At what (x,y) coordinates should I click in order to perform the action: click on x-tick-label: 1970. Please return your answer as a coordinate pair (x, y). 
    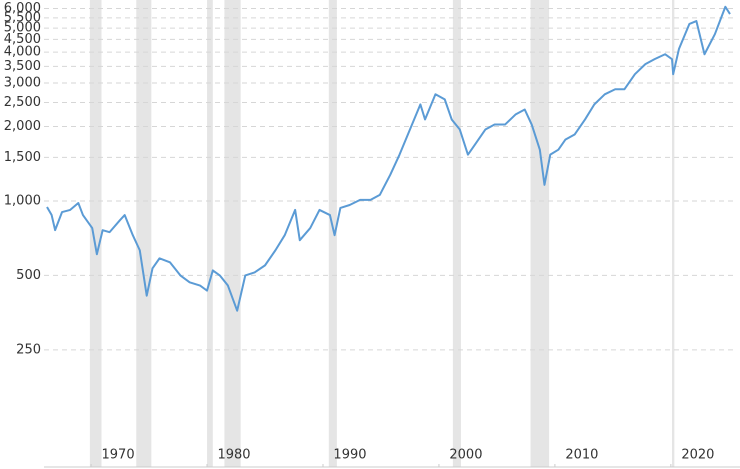
    Looking at the image, I should click on (118, 455).